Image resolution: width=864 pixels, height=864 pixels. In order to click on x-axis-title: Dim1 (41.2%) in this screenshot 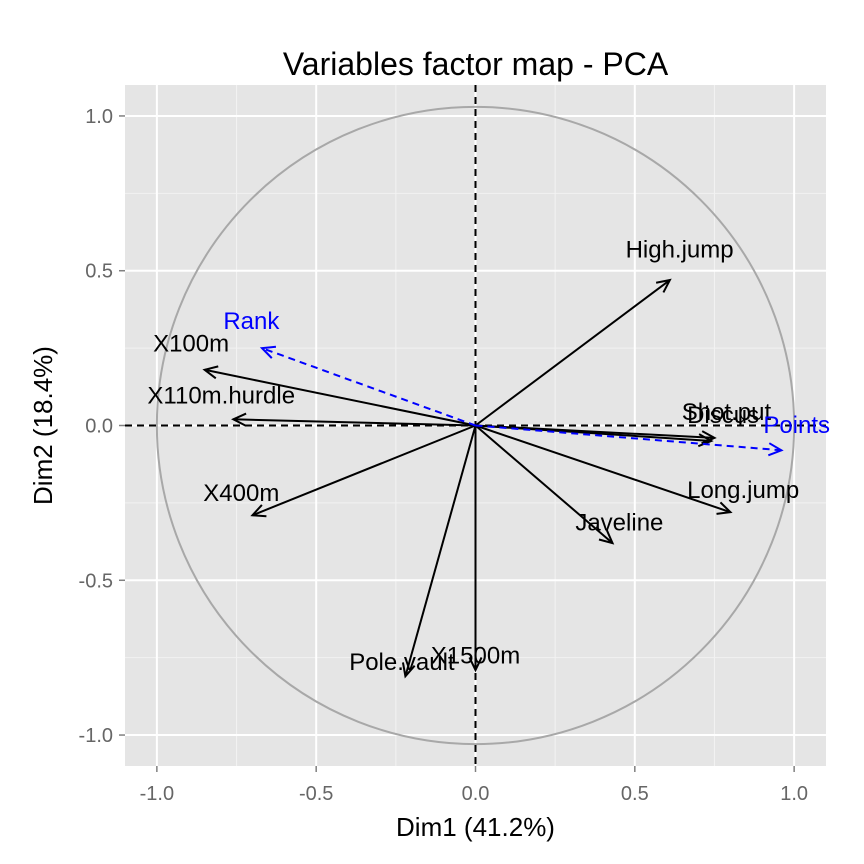, I will do `click(475, 827)`.